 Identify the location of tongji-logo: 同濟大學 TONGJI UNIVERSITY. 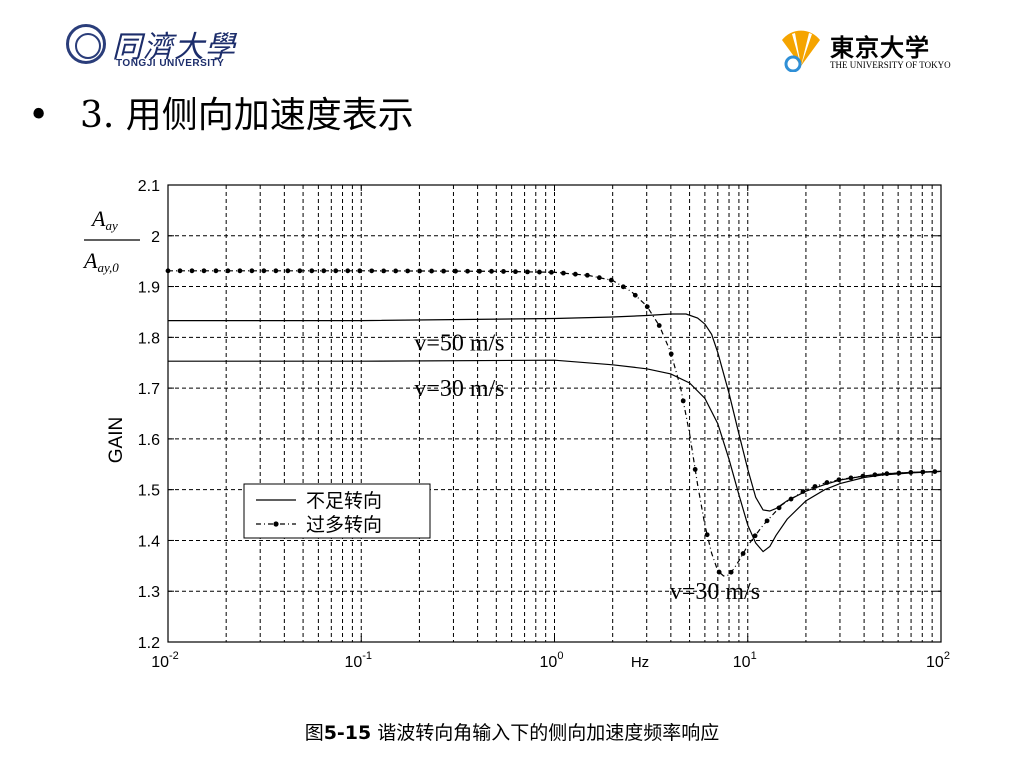
(161, 48).